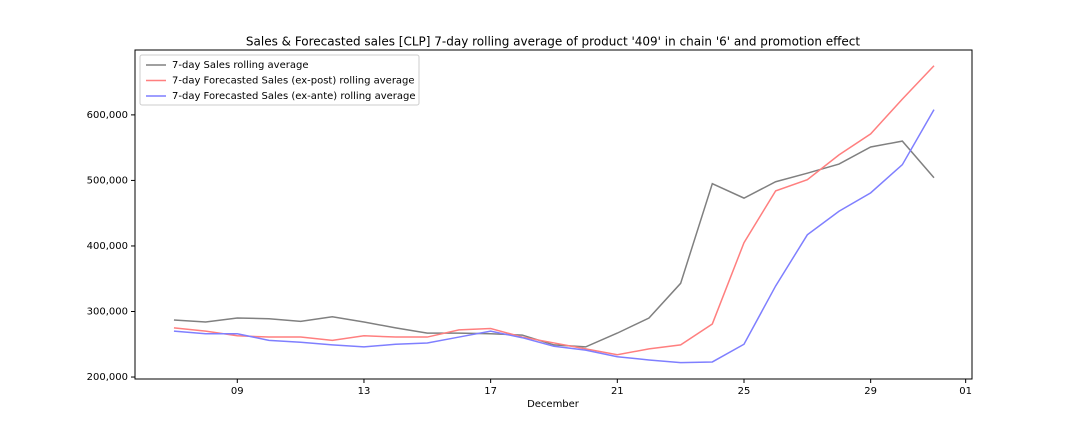 The image size is (1080, 432). What do you see at coordinates (744, 391) in the screenshot?
I see `x-tick-label: 25` at bounding box center [744, 391].